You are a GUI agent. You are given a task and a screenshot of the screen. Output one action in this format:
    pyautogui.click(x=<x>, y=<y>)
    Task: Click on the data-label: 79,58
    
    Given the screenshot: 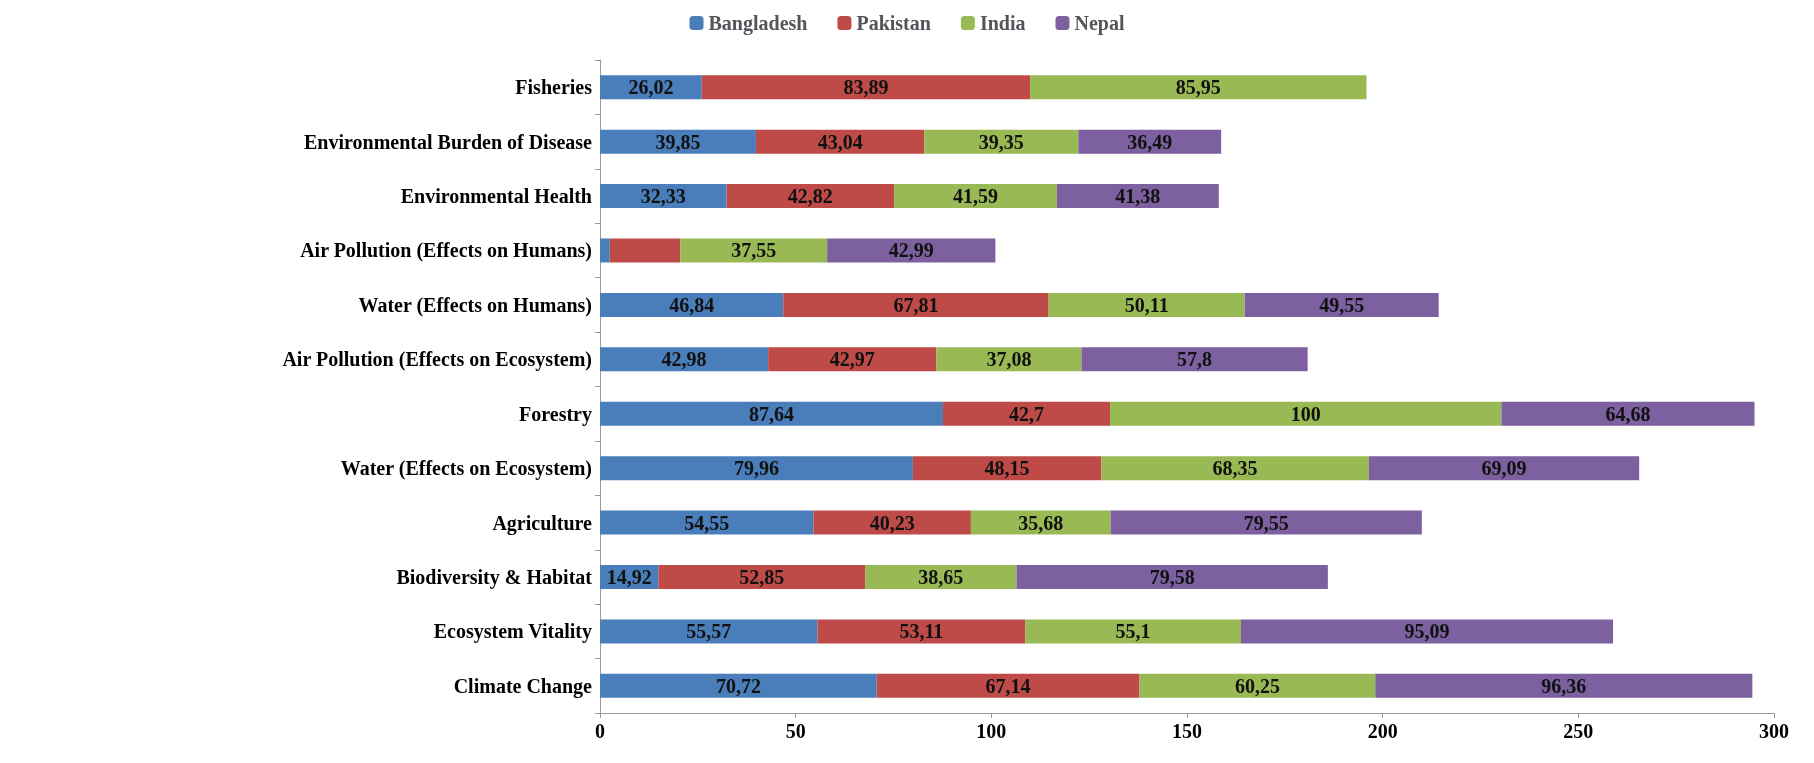 What is the action you would take?
    pyautogui.click(x=1172, y=576)
    